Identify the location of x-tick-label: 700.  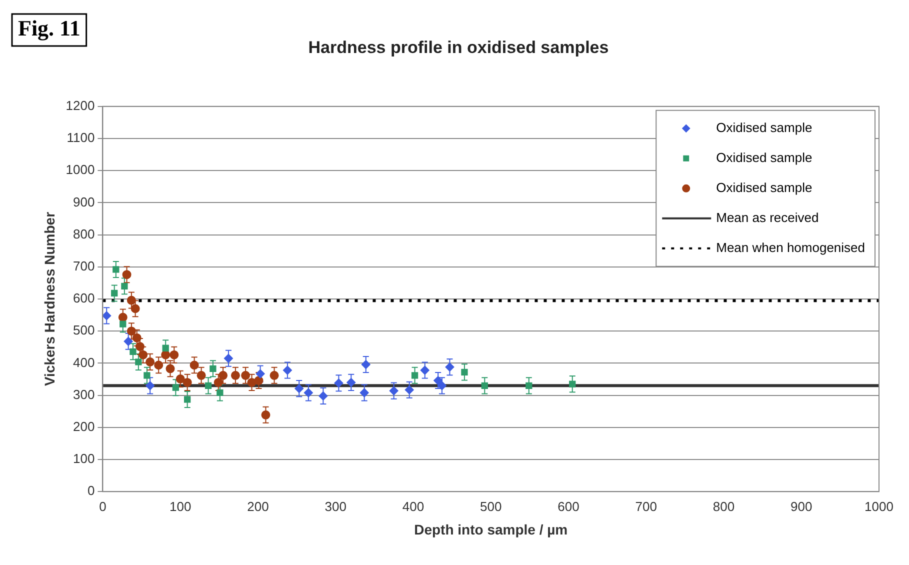
(646, 506).